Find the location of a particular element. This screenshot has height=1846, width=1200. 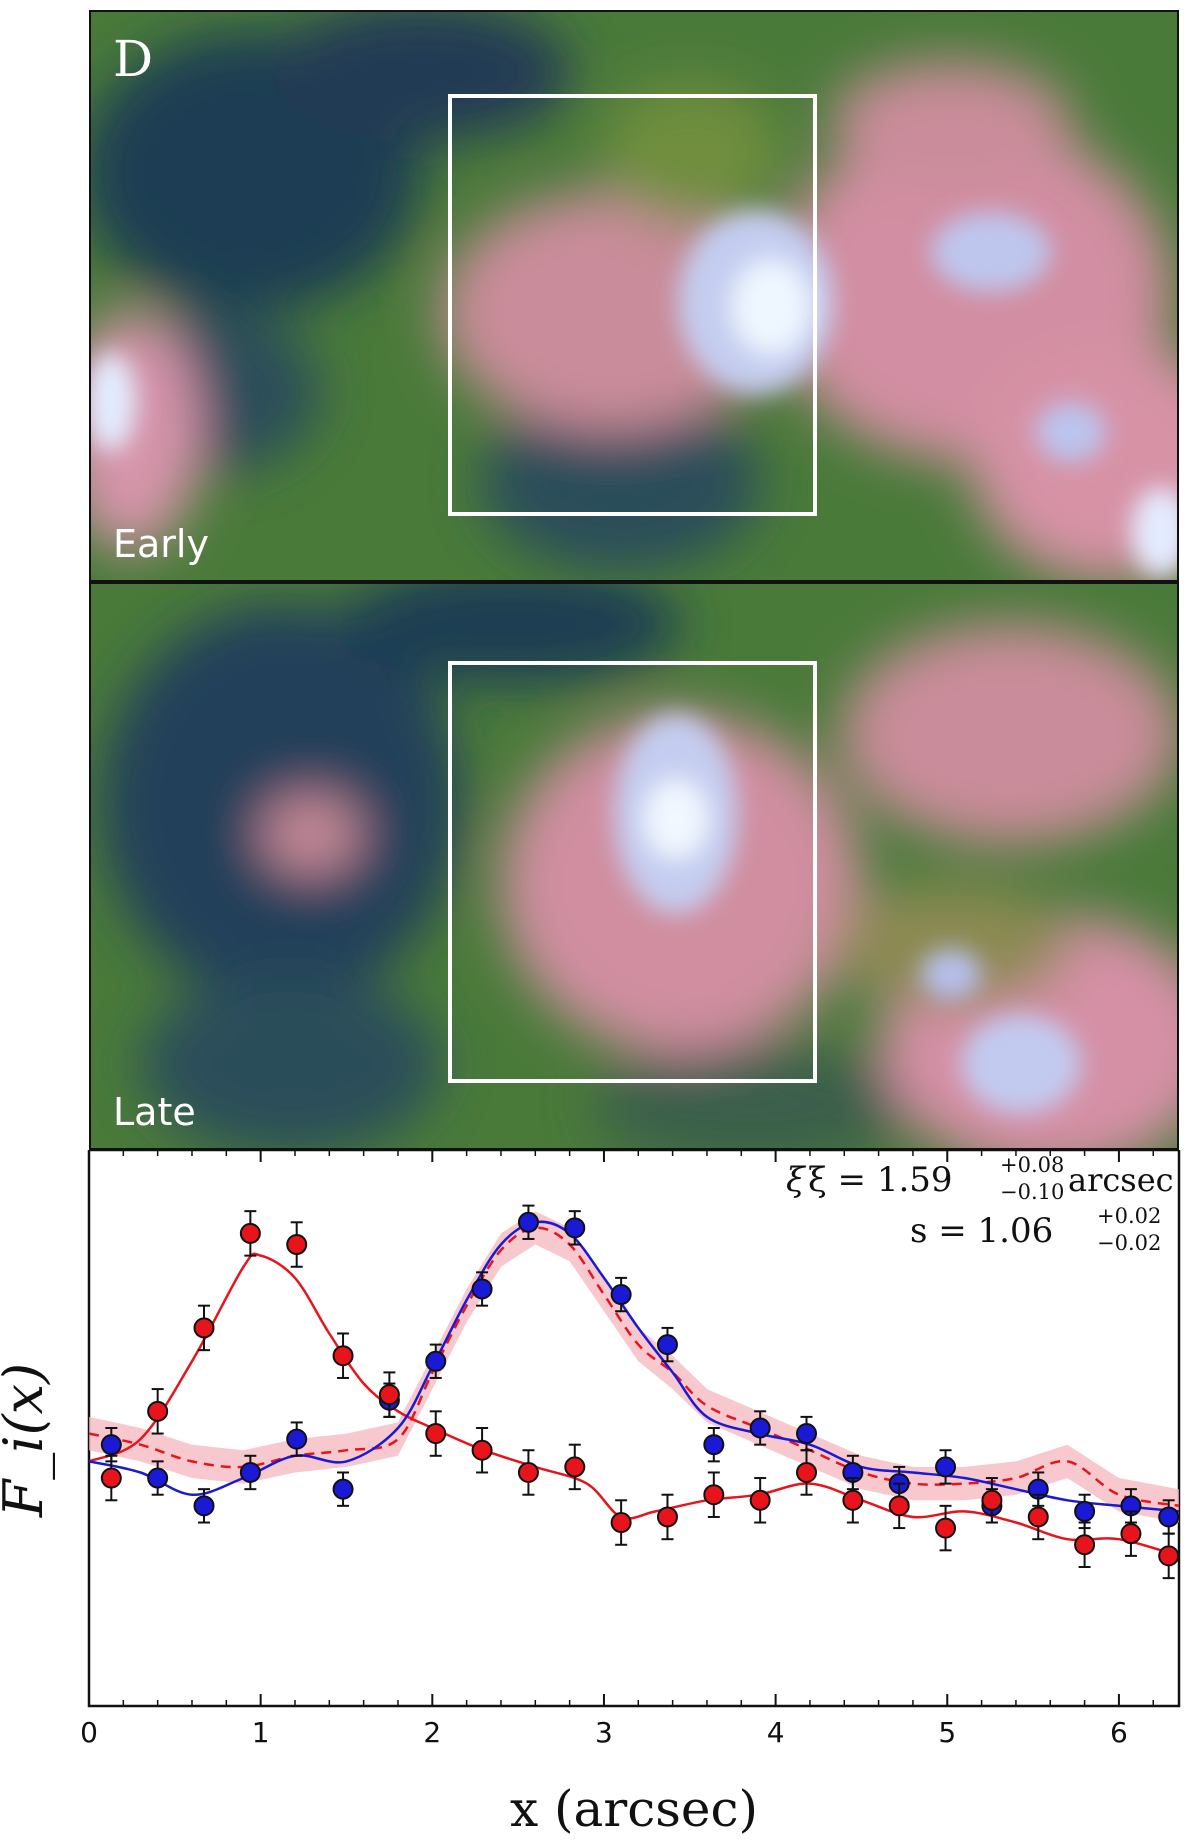

selection-box-early is located at coordinates (632, 305).